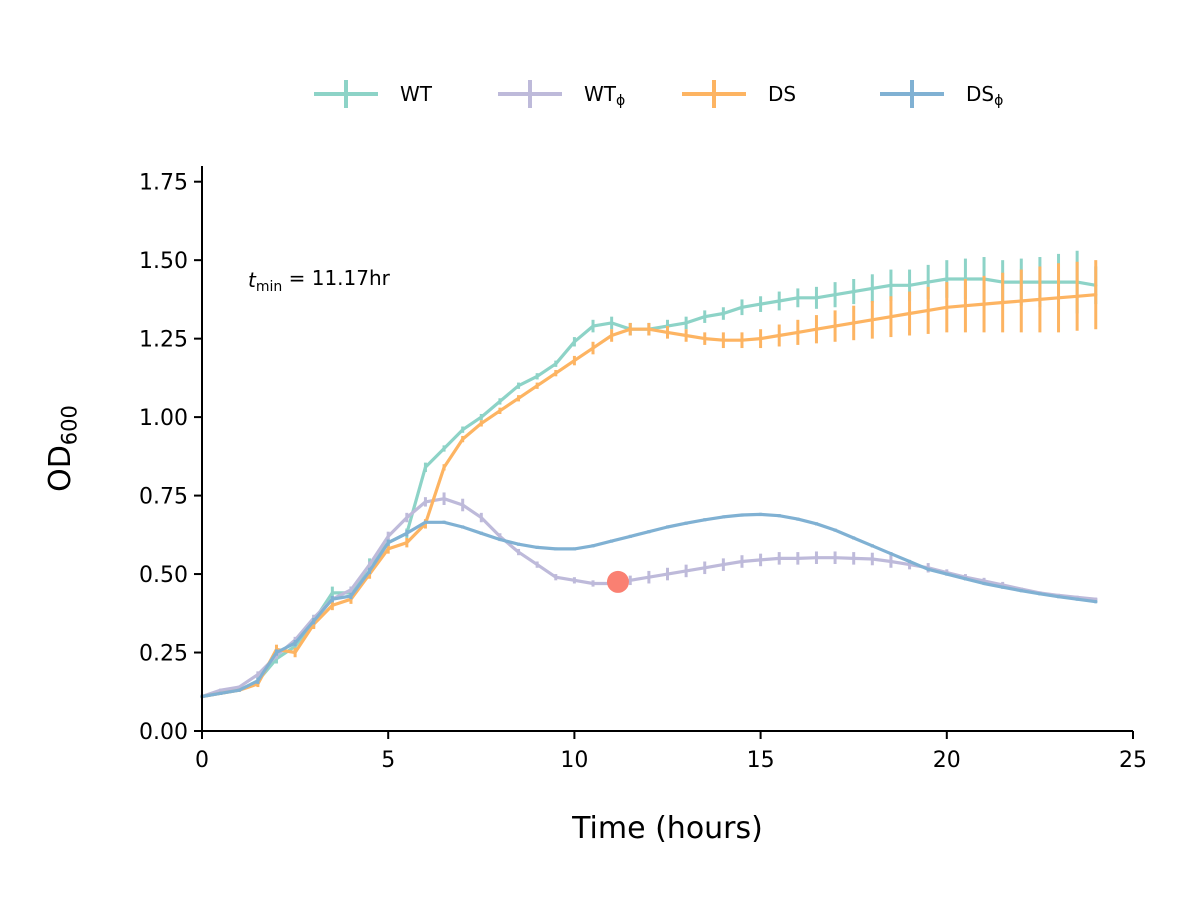 The width and height of the screenshot is (1200, 900). What do you see at coordinates (617, 581) in the screenshot?
I see `minimum-marker` at bounding box center [617, 581].